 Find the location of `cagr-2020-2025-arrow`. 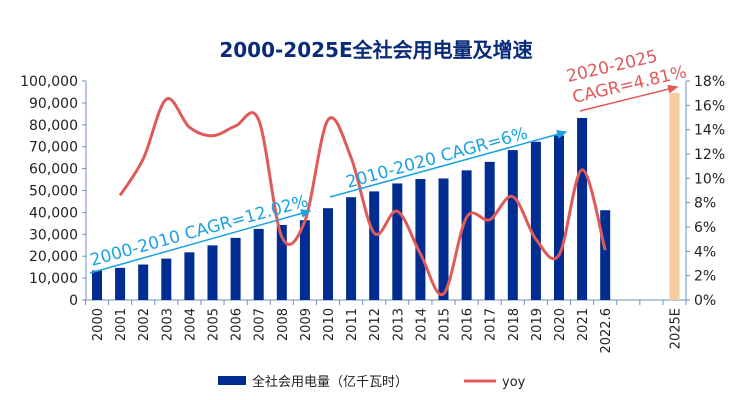

cagr-2020-2025-arrow is located at coordinates (629, 98).